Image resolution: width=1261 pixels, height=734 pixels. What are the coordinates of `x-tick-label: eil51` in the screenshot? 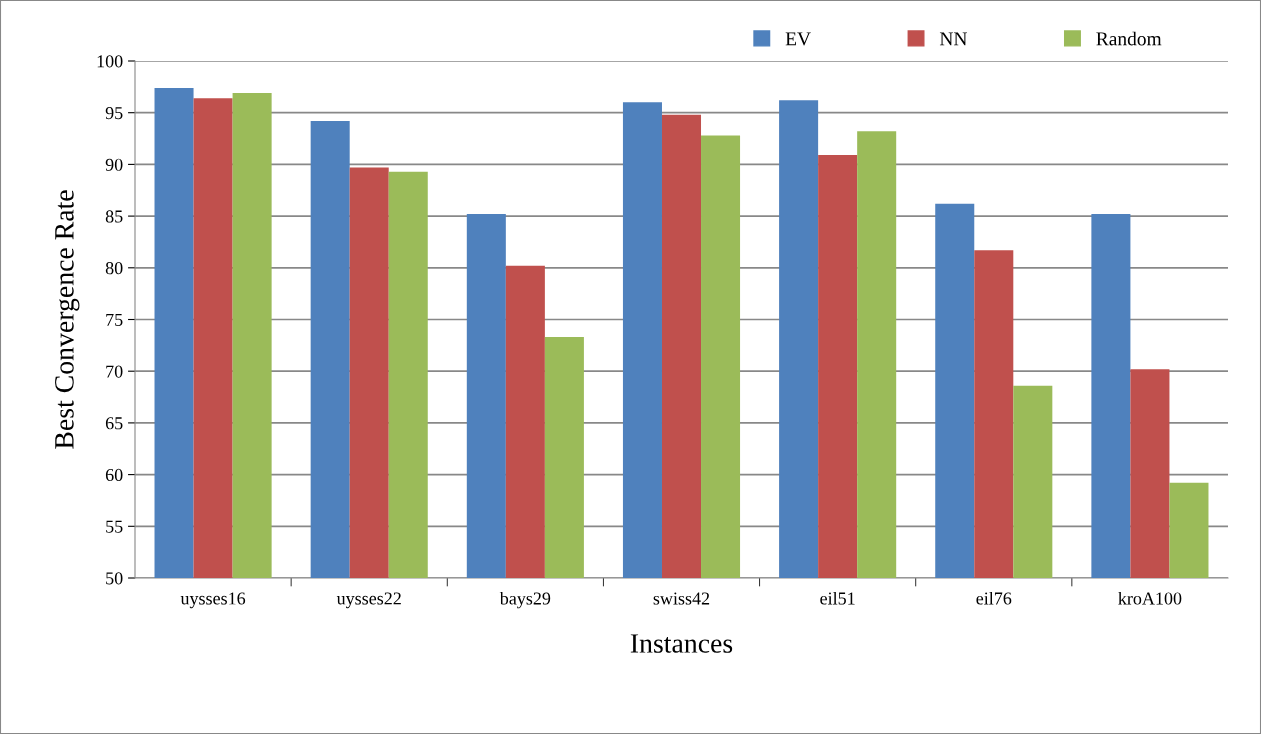 It's located at (837, 598).